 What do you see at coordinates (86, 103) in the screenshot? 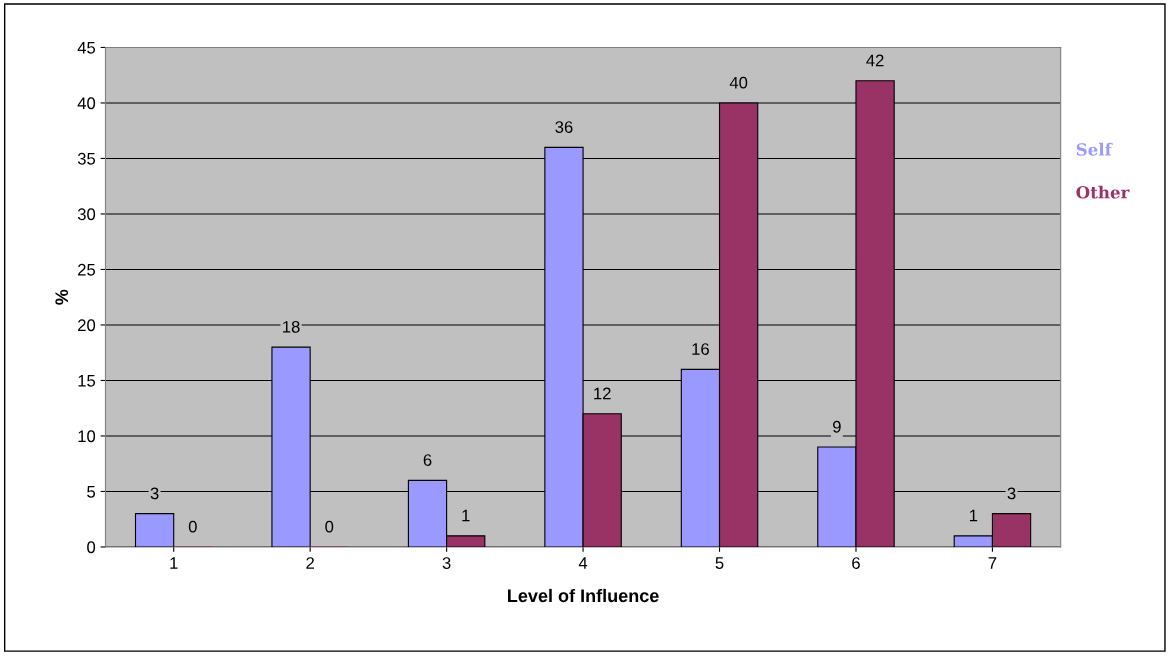
I see `y-tick-label: 40` at bounding box center [86, 103].